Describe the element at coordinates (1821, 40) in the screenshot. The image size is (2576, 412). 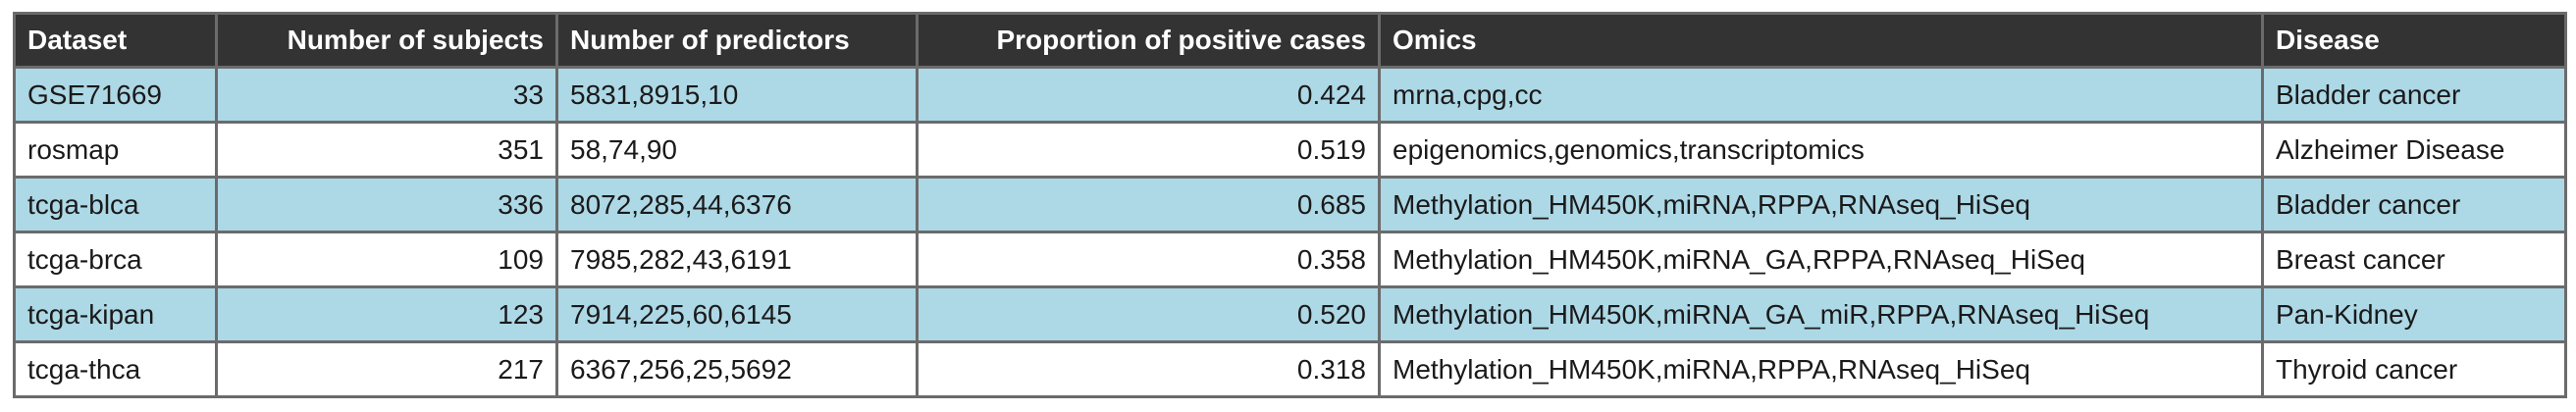
I see `column-header-omics: Omics` at that location.